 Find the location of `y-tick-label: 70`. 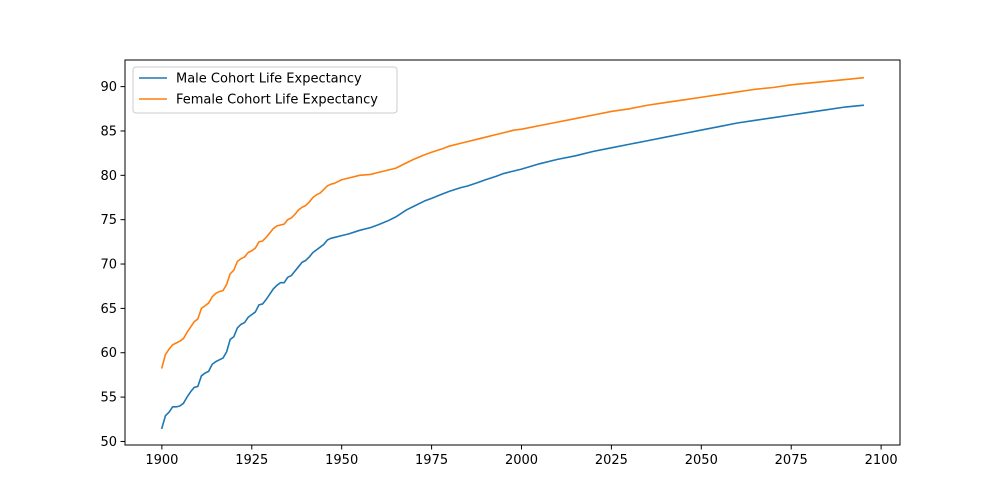

y-tick-label: 70 is located at coordinates (108, 265).